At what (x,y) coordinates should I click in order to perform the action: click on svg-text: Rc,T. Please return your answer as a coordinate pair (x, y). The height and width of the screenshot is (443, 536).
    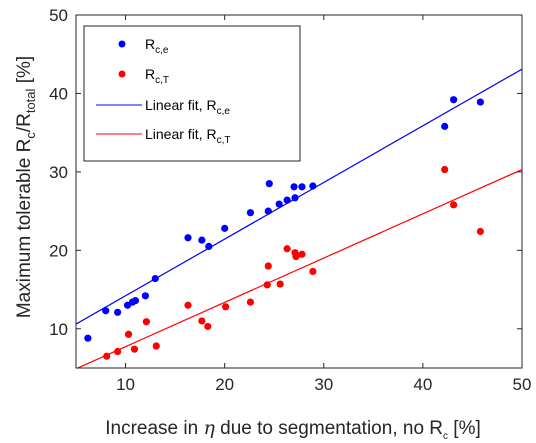
    Looking at the image, I should click on (157, 76).